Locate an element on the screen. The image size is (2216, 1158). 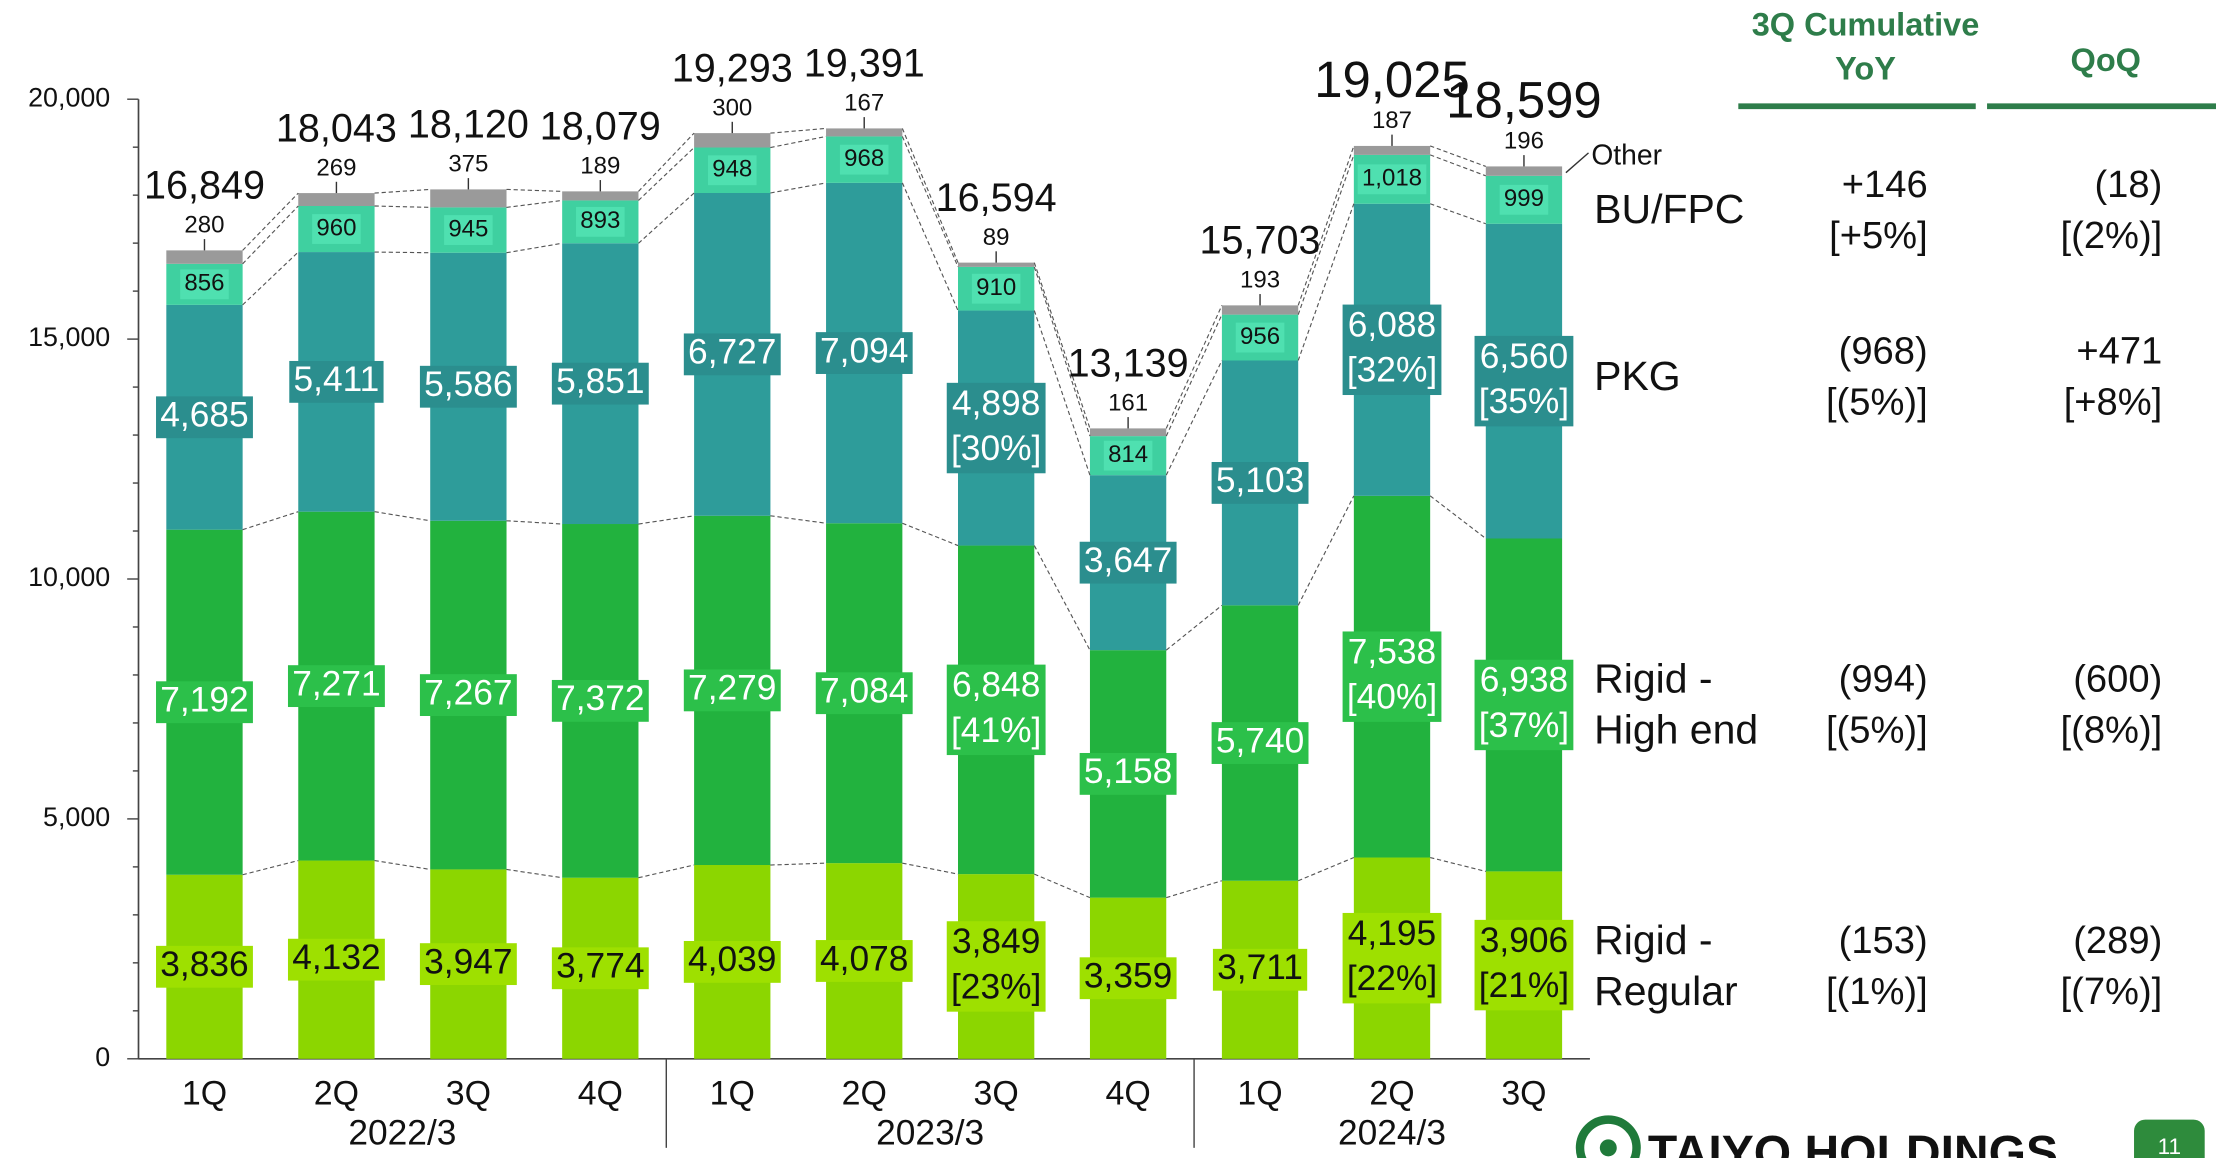
share-label: [40%] is located at coordinates (1392, 697).